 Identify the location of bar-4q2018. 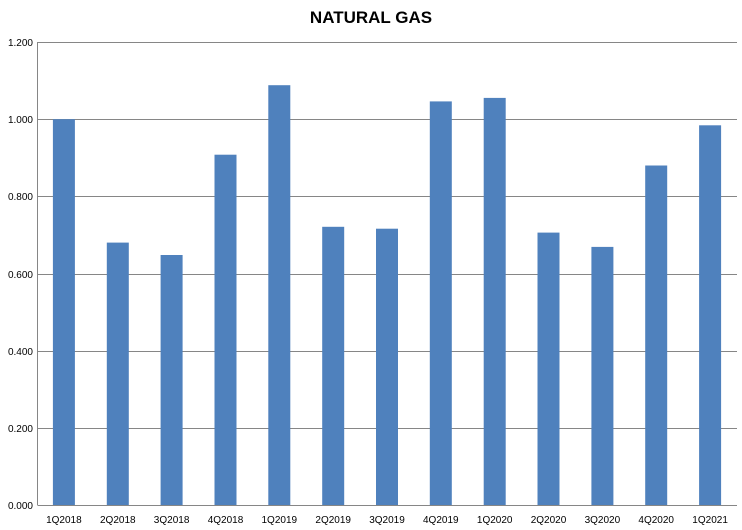
(225, 329).